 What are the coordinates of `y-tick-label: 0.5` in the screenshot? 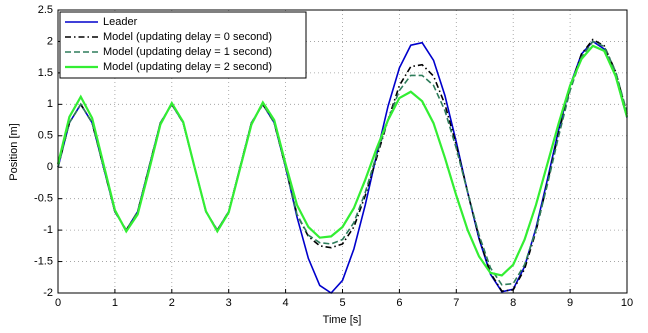 It's located at (45, 136).